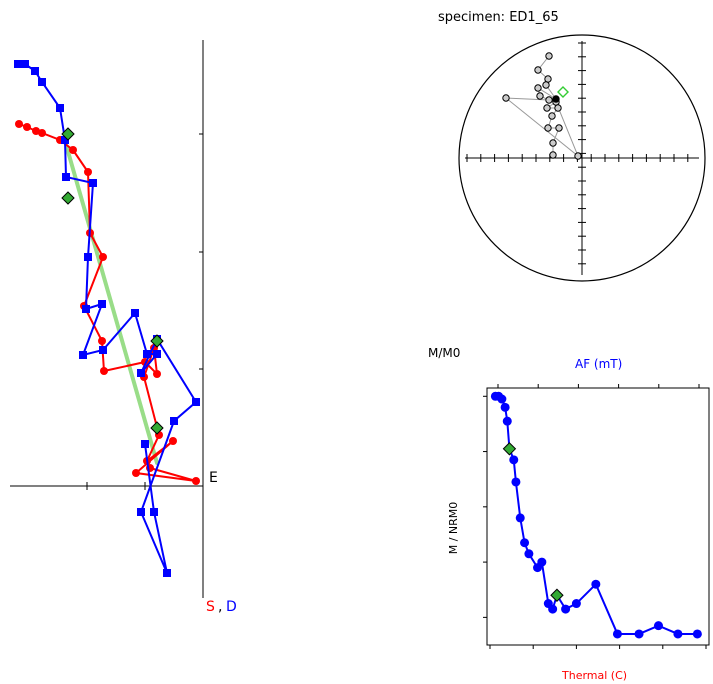 The height and width of the screenshot is (684, 713). I want to click on equal-area-fit-marker, so click(563, 92).